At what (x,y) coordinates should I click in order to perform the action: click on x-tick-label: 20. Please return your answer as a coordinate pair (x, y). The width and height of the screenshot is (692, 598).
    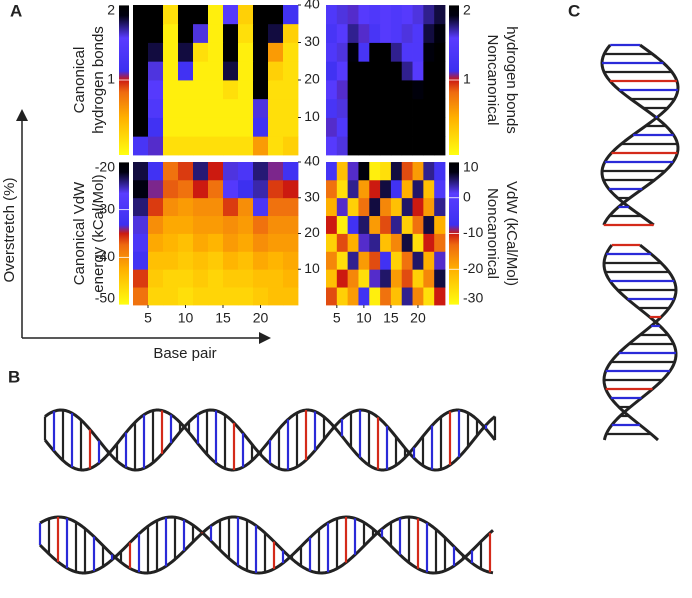
    Looking at the image, I should click on (261, 318).